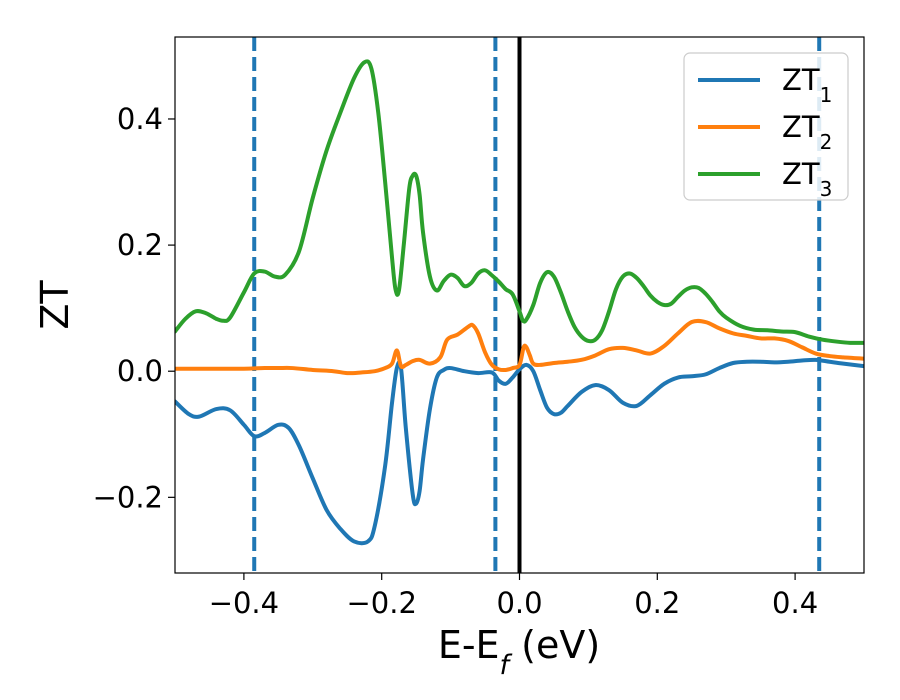 This screenshot has height=700, width=900. What do you see at coordinates (244, 603) in the screenshot?
I see `x-tick-label: −0.4` at bounding box center [244, 603].